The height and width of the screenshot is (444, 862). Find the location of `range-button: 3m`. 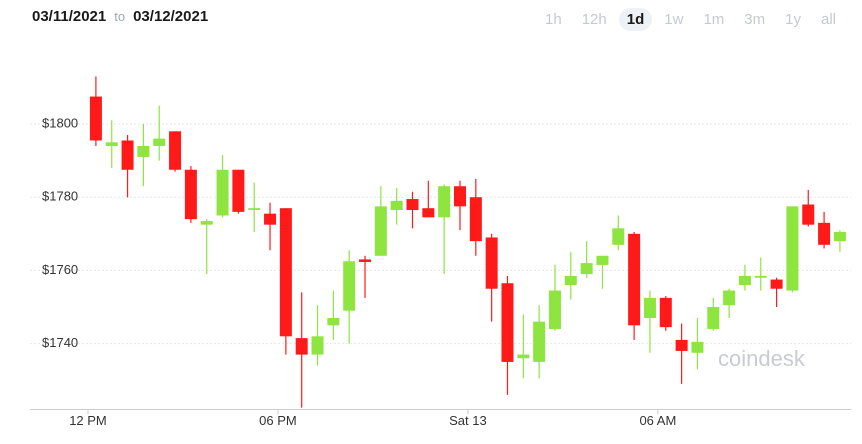

range-button: 3m is located at coordinates (755, 19).